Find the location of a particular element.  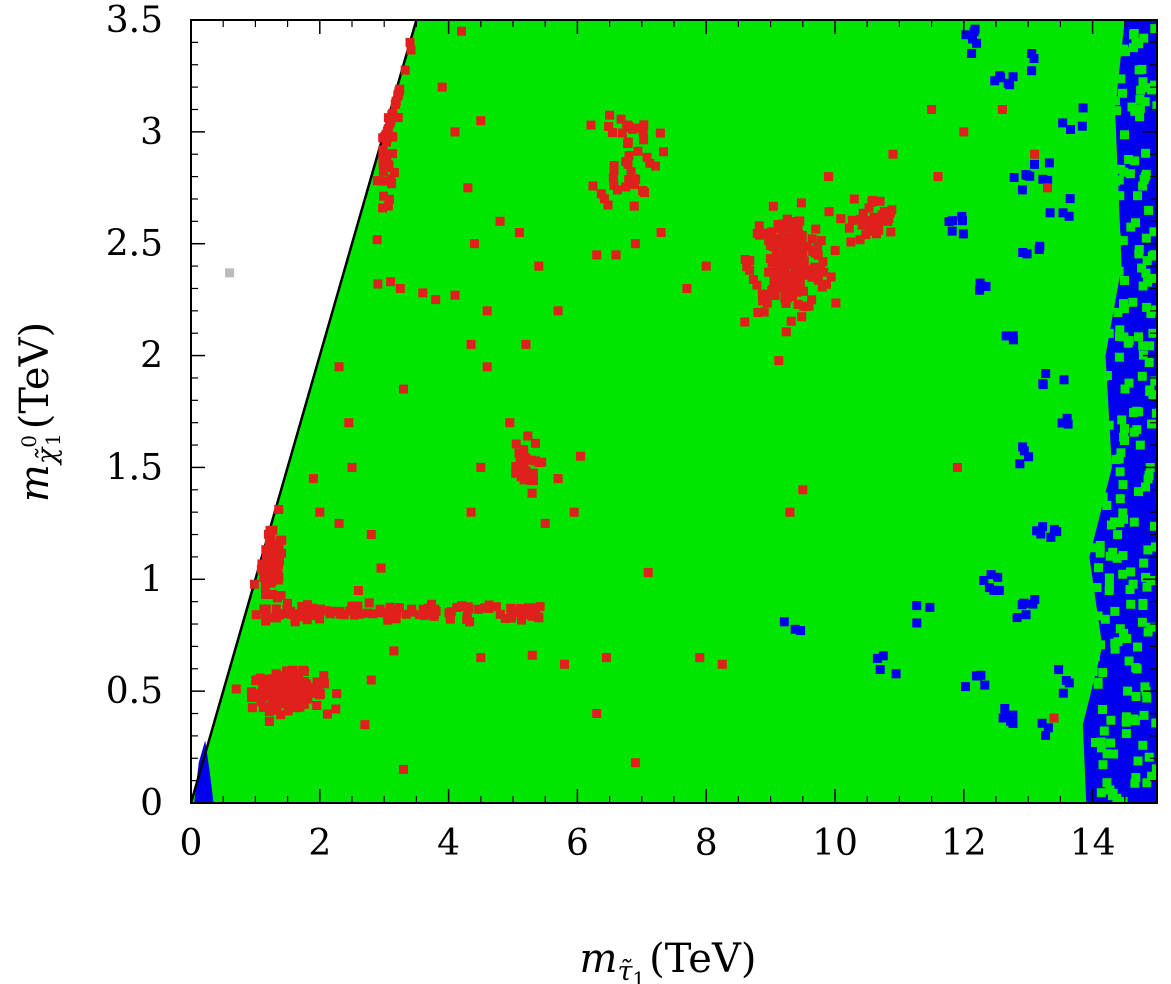

y-tick-label: 1 is located at coordinates (151, 579).